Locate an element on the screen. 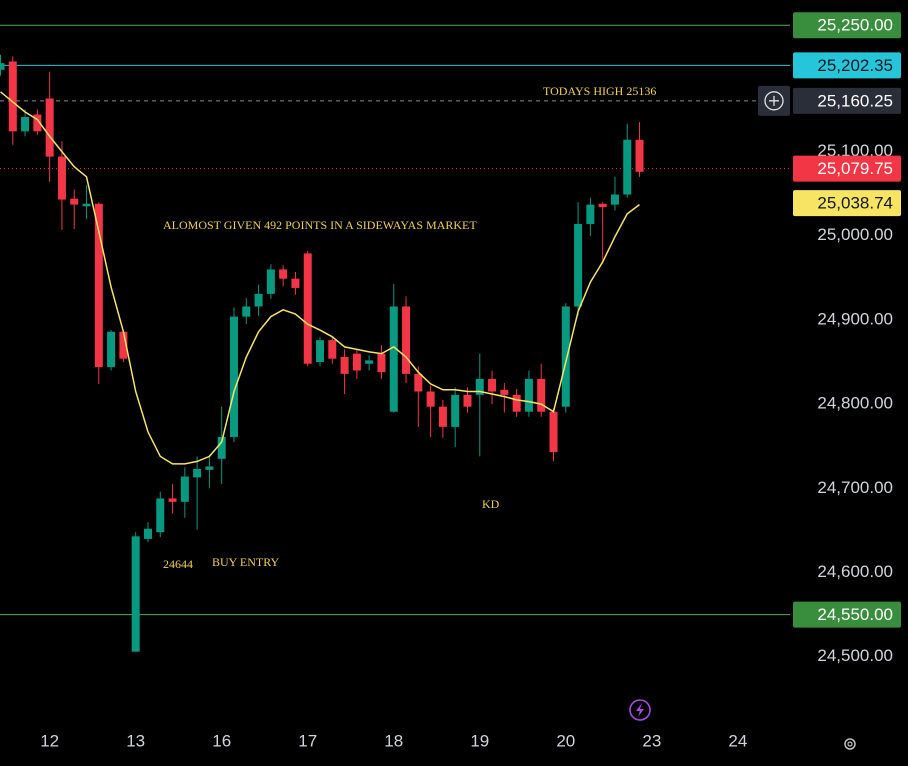 This screenshot has height=766, width=908. y-tick-label: 24,800.00 is located at coordinates (855, 403).